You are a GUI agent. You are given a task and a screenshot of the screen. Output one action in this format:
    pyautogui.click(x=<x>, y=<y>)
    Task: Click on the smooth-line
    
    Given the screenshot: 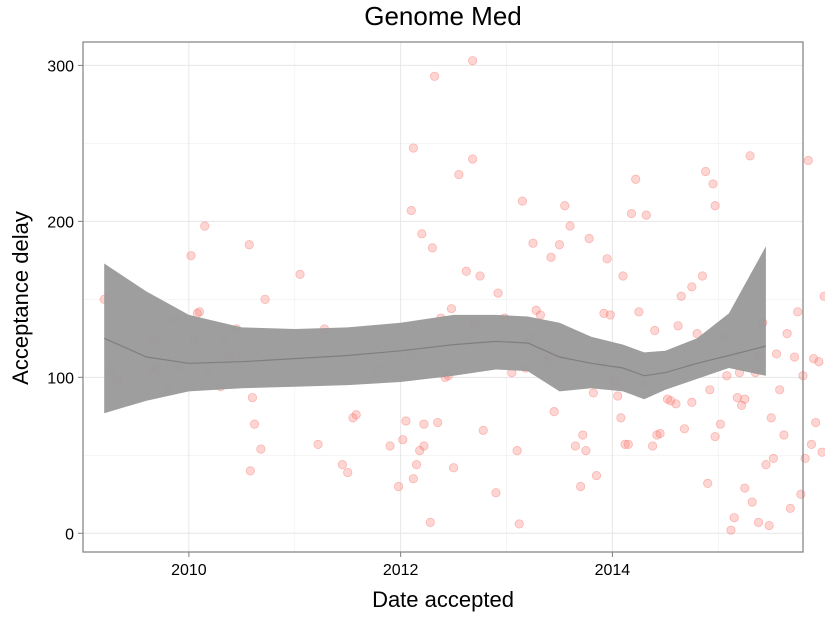 What is the action you would take?
    pyautogui.click(x=435, y=357)
    